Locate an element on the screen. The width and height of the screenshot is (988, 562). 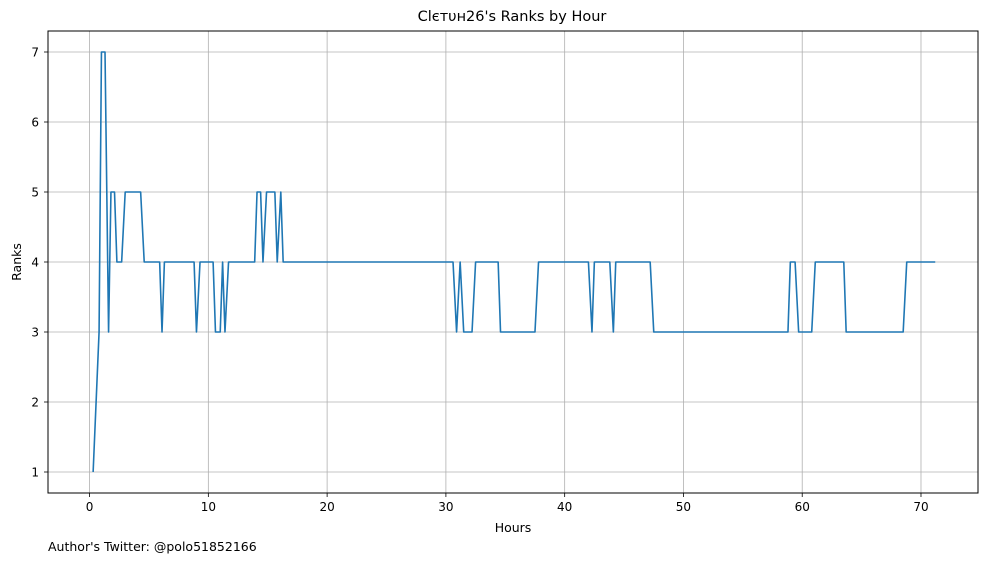
y-tick-label: 1 is located at coordinates (35, 473).